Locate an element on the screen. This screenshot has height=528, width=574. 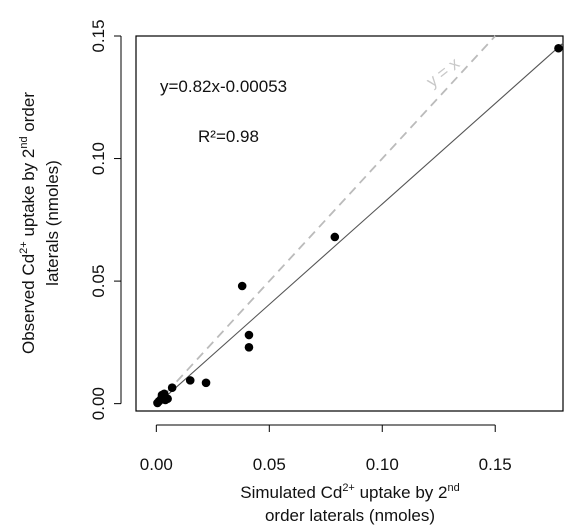
y-axis-title-part-b: uptake by 2 is located at coordinates (28, 195).